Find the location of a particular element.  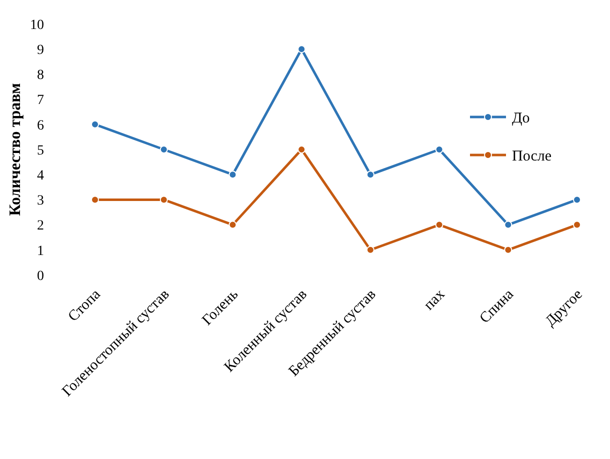

y-tick-label: 0 is located at coordinates (40, 276).